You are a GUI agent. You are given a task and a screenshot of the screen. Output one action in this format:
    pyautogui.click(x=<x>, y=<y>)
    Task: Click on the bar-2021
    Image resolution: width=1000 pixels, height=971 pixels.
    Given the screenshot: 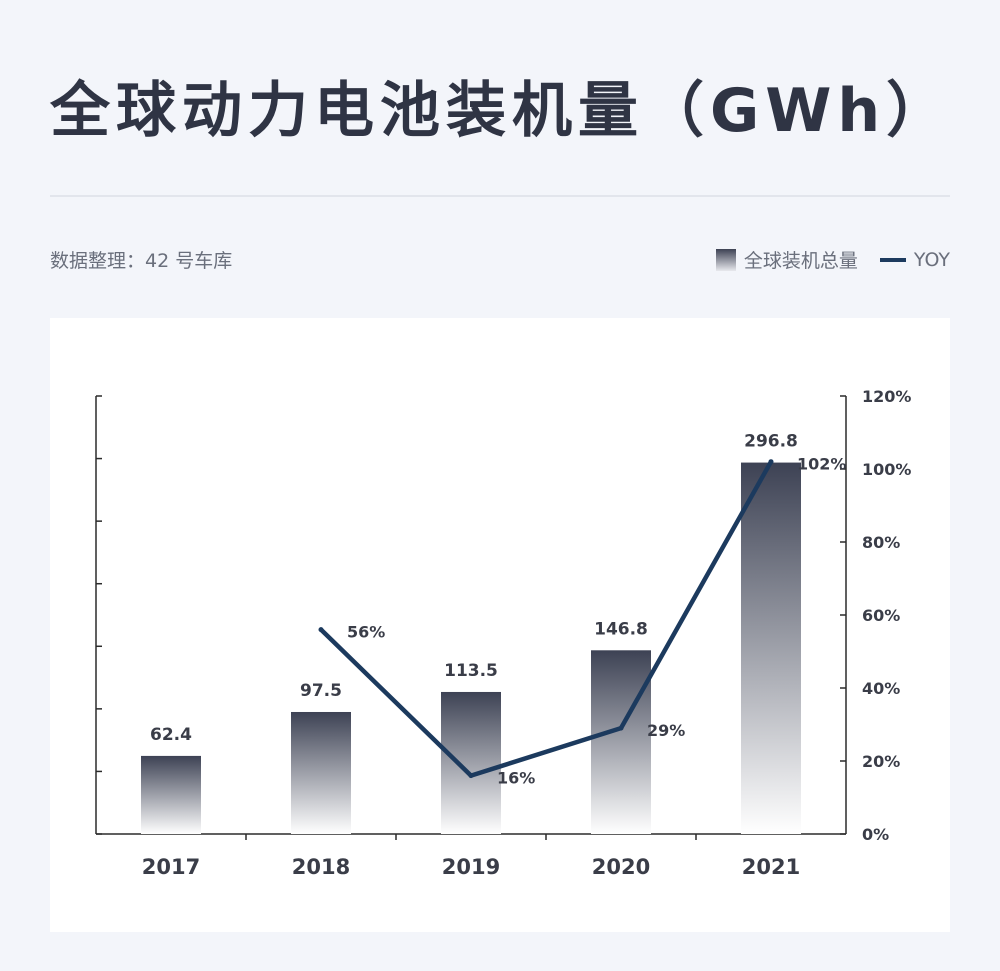 What is the action you would take?
    pyautogui.click(x=771, y=648)
    